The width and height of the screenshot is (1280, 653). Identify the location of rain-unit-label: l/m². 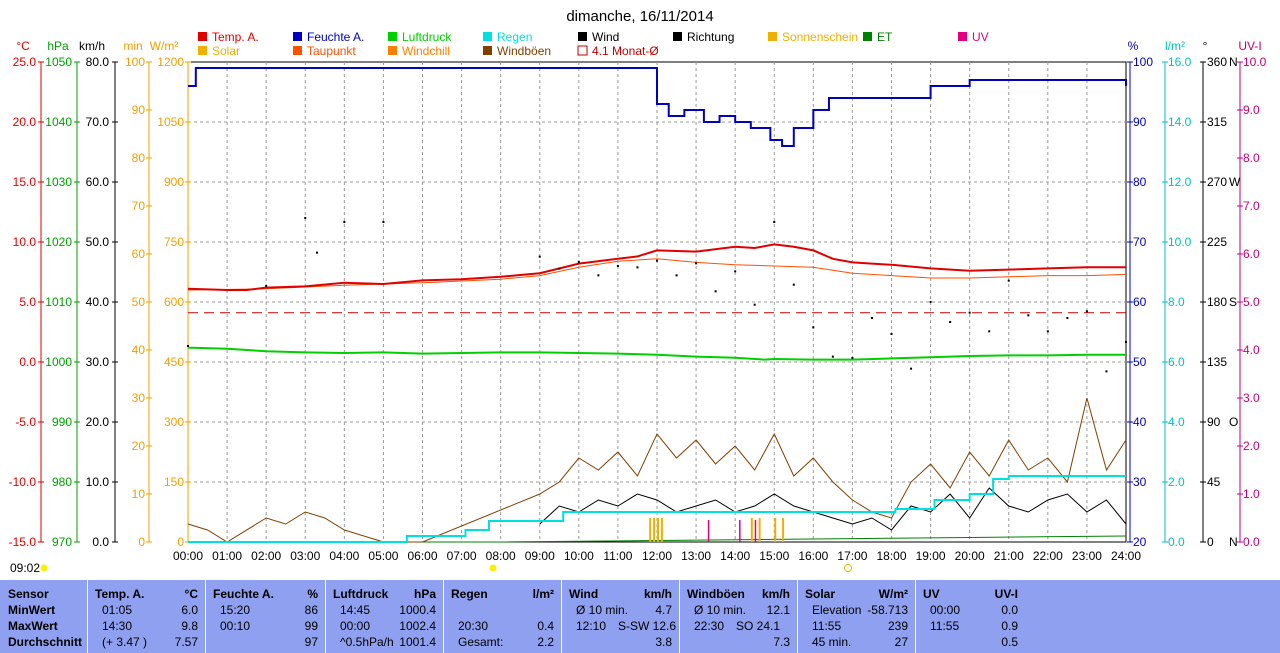
(1175, 46).